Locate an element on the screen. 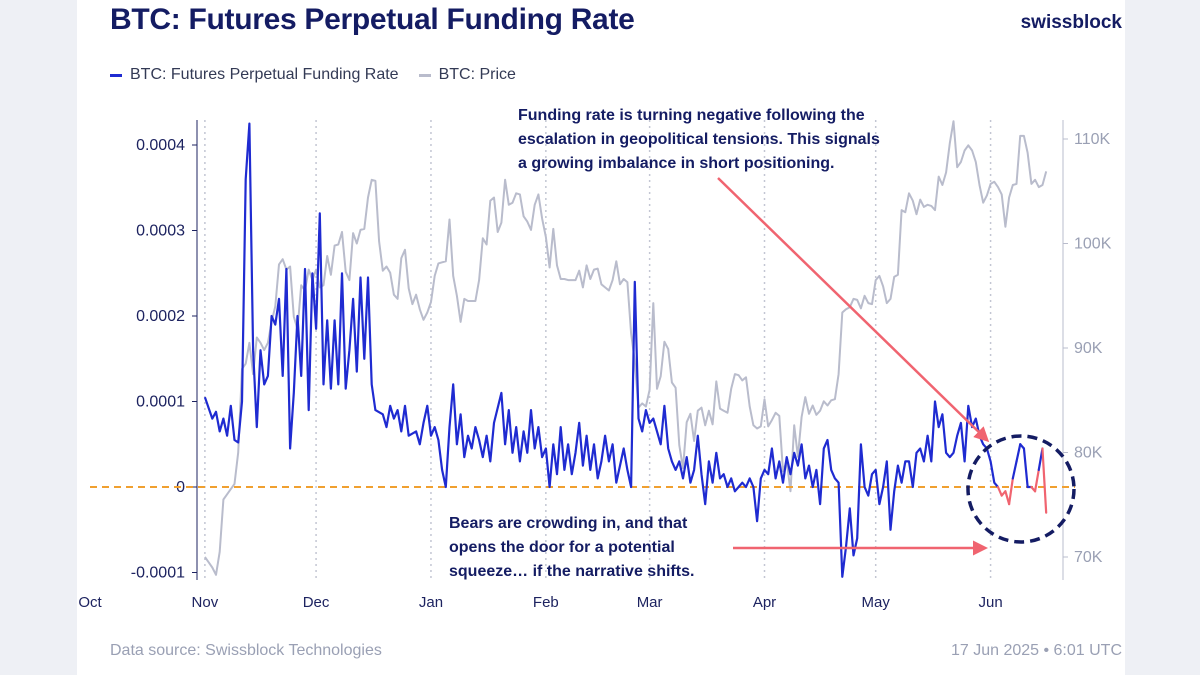  x-tick-label: Dec is located at coordinates (316, 602).